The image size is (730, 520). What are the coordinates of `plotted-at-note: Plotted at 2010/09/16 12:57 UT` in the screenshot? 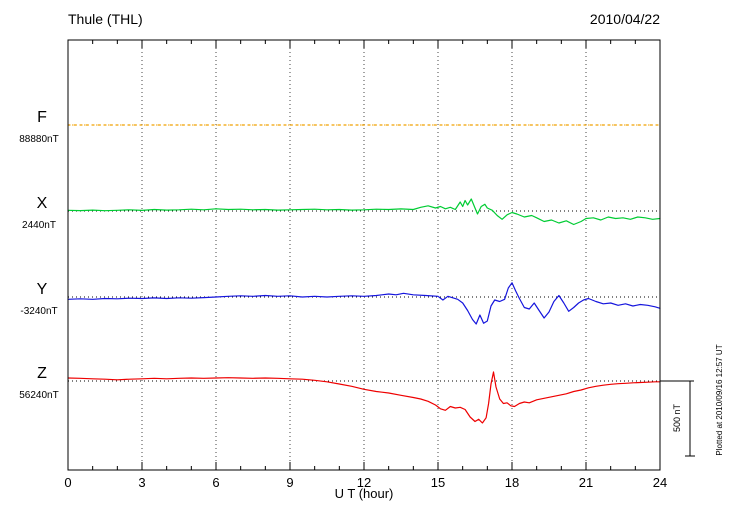 It's located at (719, 399).